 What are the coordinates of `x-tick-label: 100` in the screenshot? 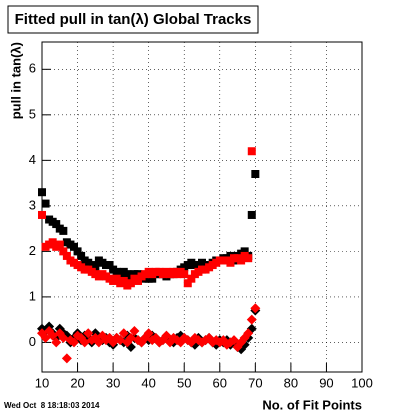 It's located at (362, 382).